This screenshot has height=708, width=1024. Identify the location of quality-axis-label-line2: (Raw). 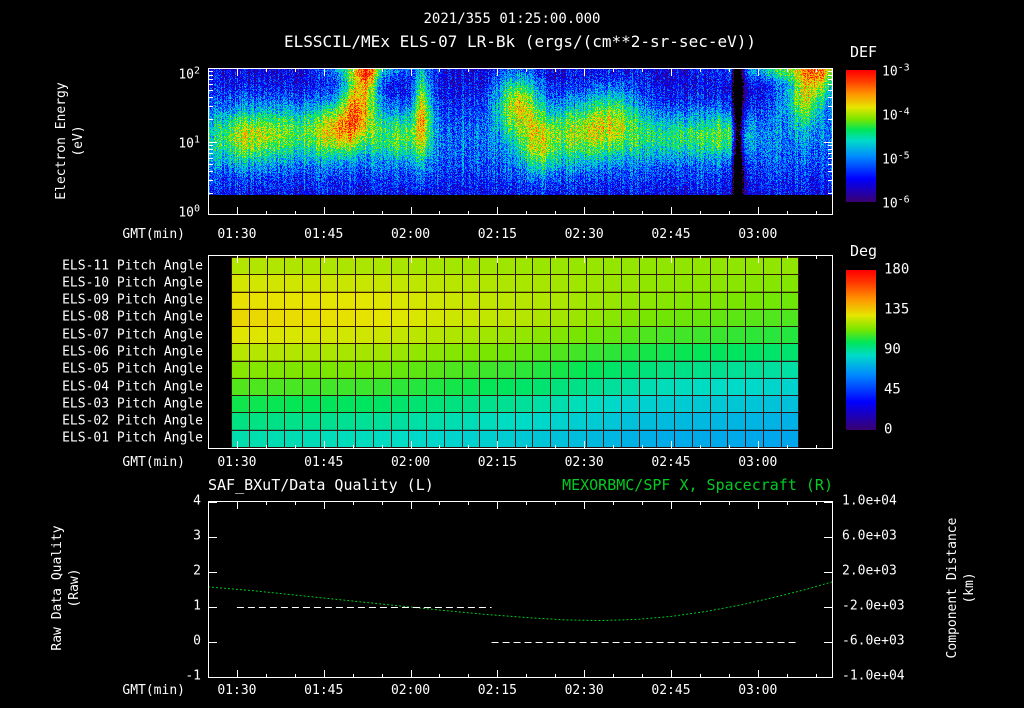
(74, 588).